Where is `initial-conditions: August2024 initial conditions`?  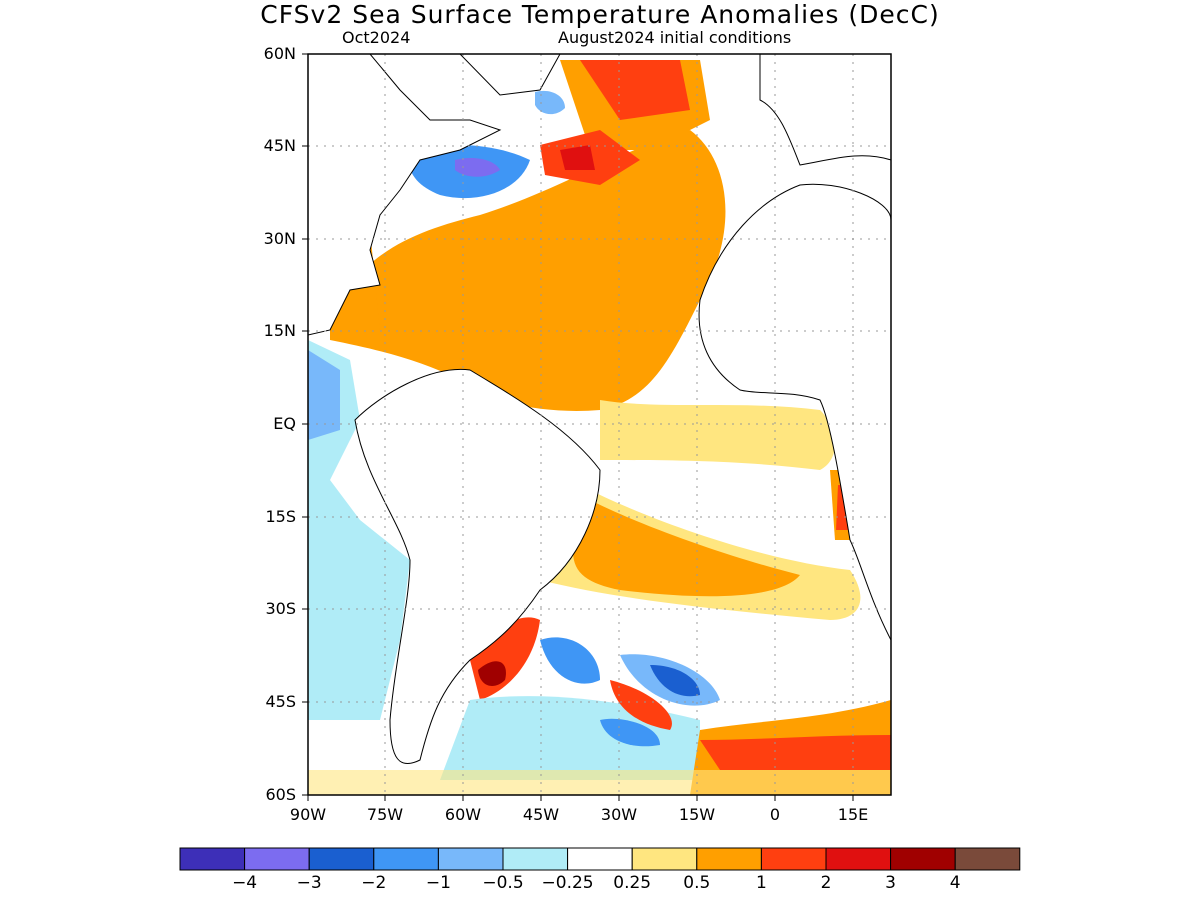 initial-conditions: August2024 initial conditions is located at coordinates (675, 37).